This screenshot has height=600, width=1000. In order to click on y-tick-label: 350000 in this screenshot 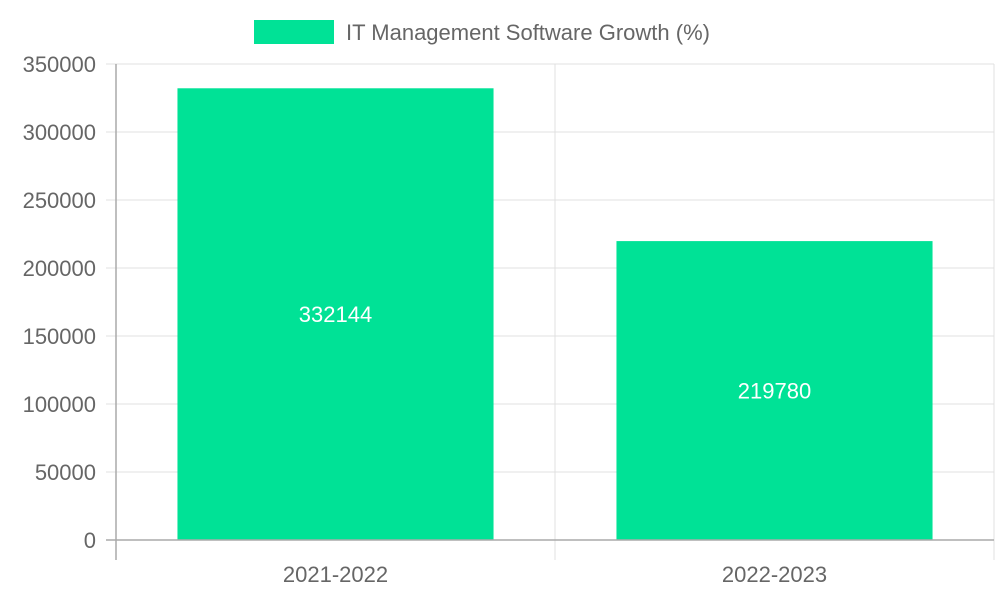, I will do `click(59, 64)`.